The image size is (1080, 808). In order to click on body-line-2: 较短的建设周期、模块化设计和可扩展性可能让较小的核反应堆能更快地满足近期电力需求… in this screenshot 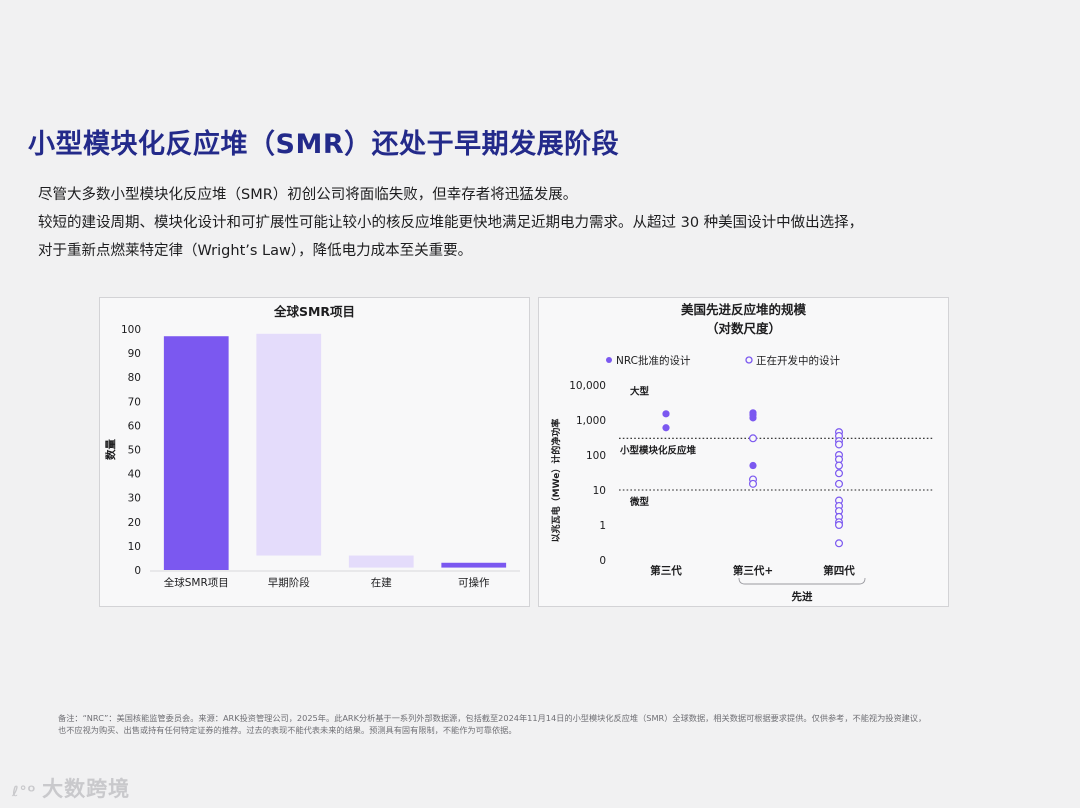, I will do `click(451, 223)`.